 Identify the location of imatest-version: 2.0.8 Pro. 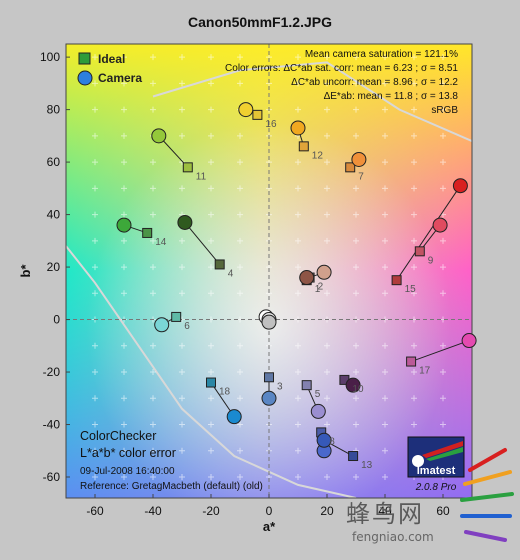
(436, 487).